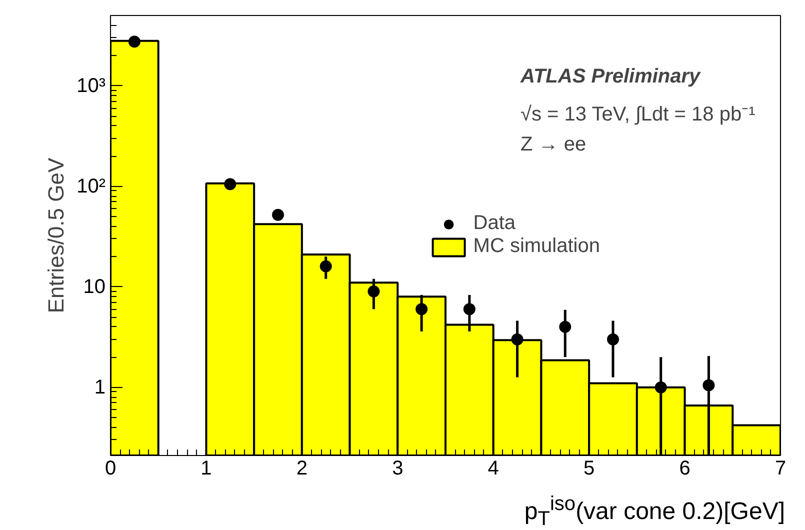  What do you see at coordinates (684, 469) in the screenshot?
I see `x-tick-label: 6` at bounding box center [684, 469].